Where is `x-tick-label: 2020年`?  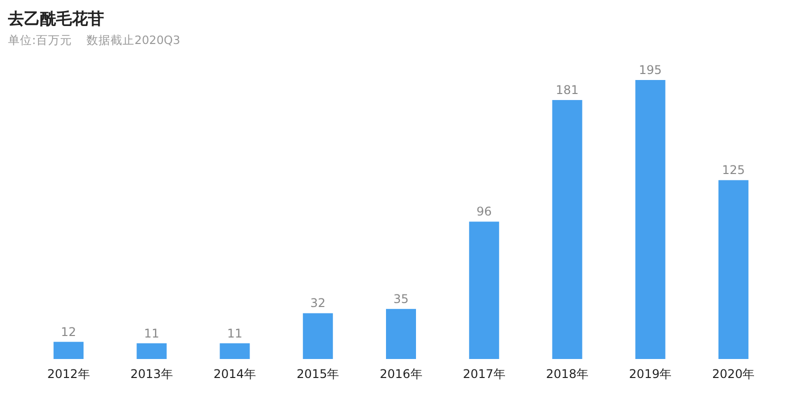 x-tick-label: 2020年 is located at coordinates (733, 374).